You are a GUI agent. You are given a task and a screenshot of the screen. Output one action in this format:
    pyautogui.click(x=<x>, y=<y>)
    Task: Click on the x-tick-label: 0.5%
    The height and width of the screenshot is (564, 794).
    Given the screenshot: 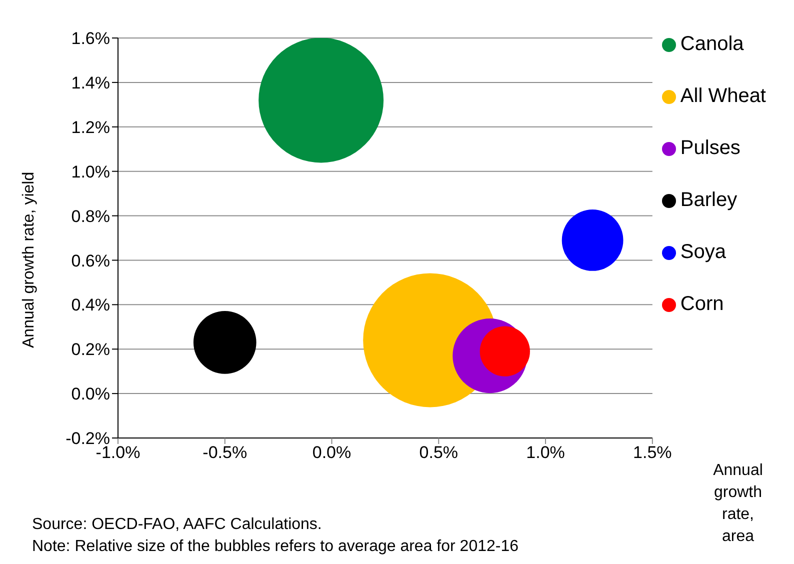 What is the action you would take?
    pyautogui.click(x=438, y=452)
    